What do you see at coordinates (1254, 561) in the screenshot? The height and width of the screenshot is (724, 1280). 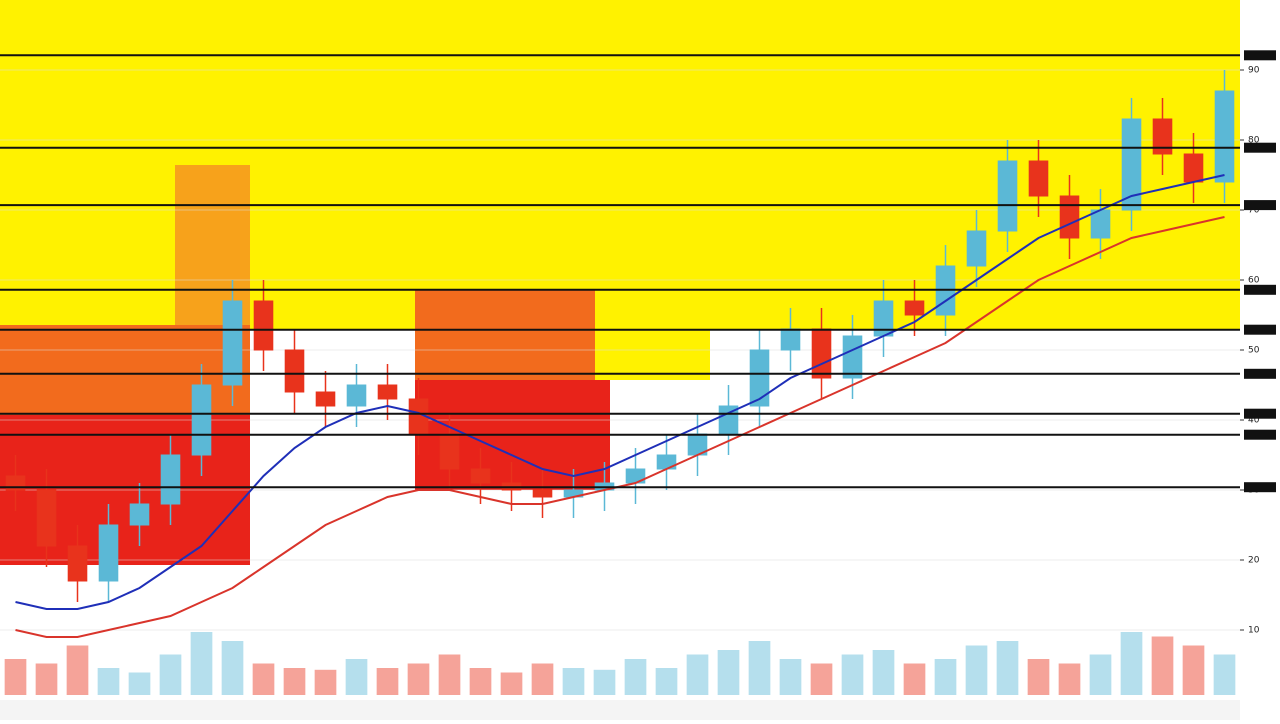 I see `y-tick-label: 20` at bounding box center [1254, 561].